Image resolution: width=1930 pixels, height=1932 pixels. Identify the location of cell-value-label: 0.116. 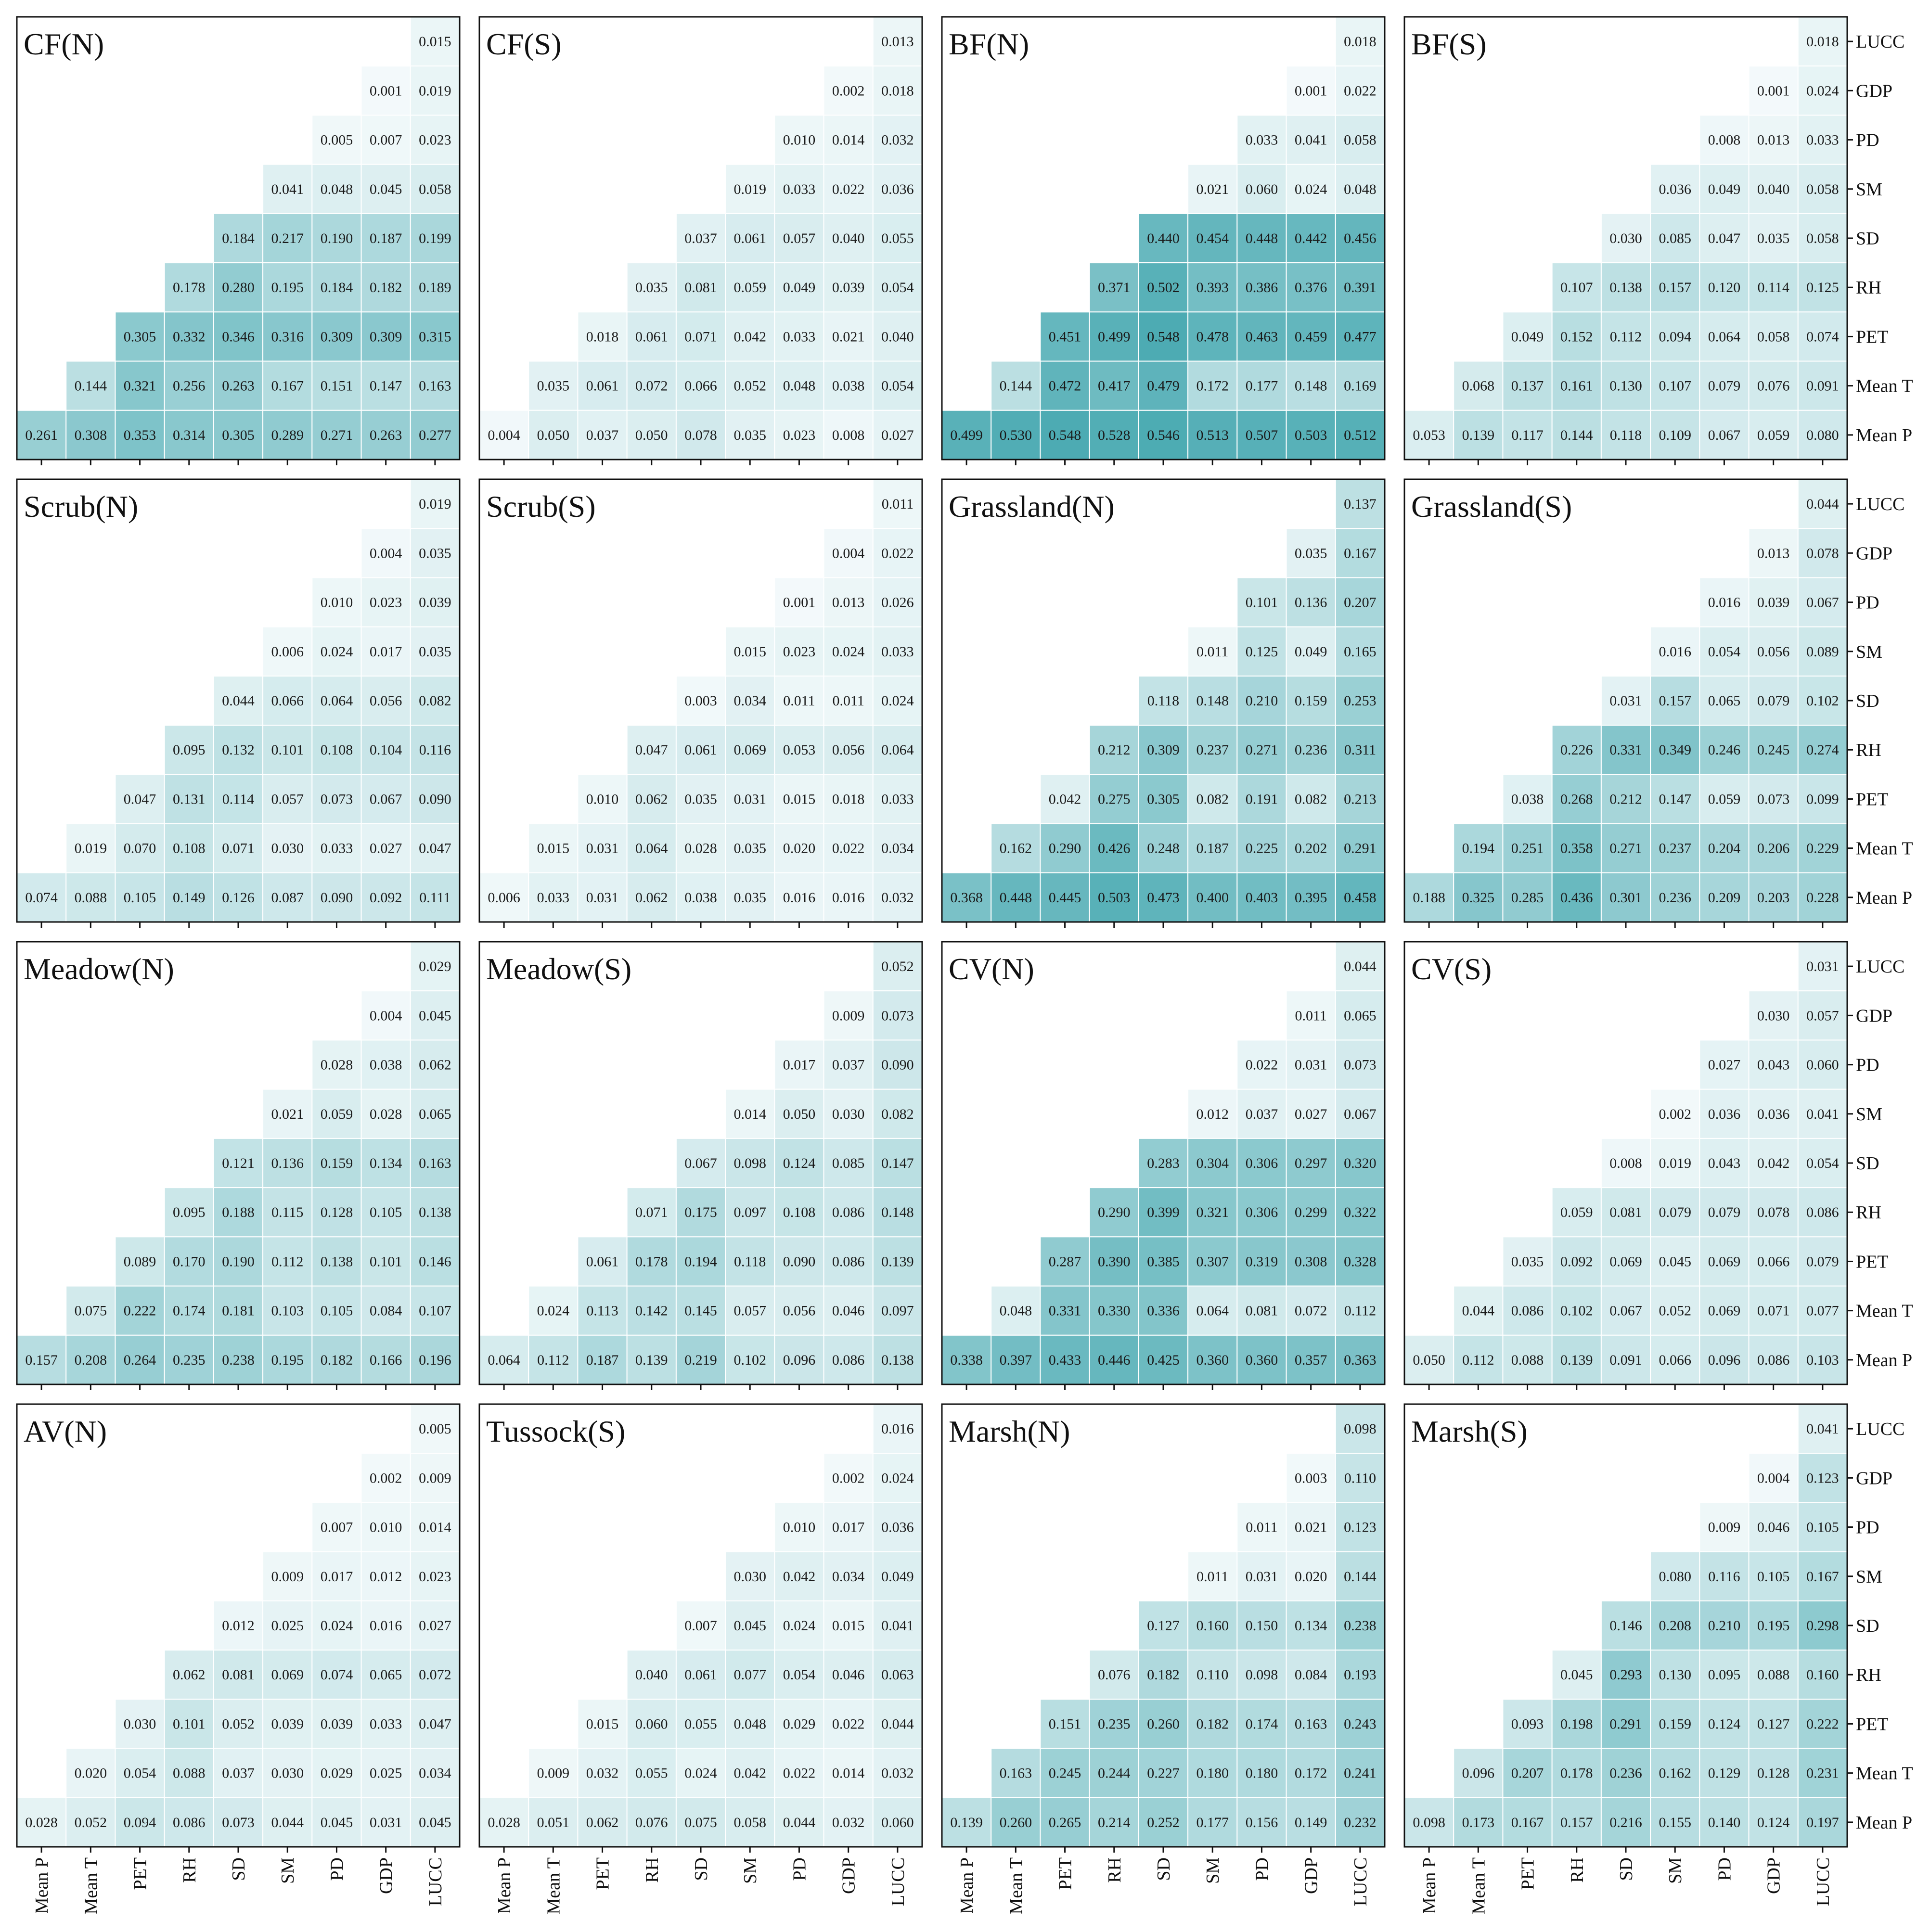
(1724, 1577).